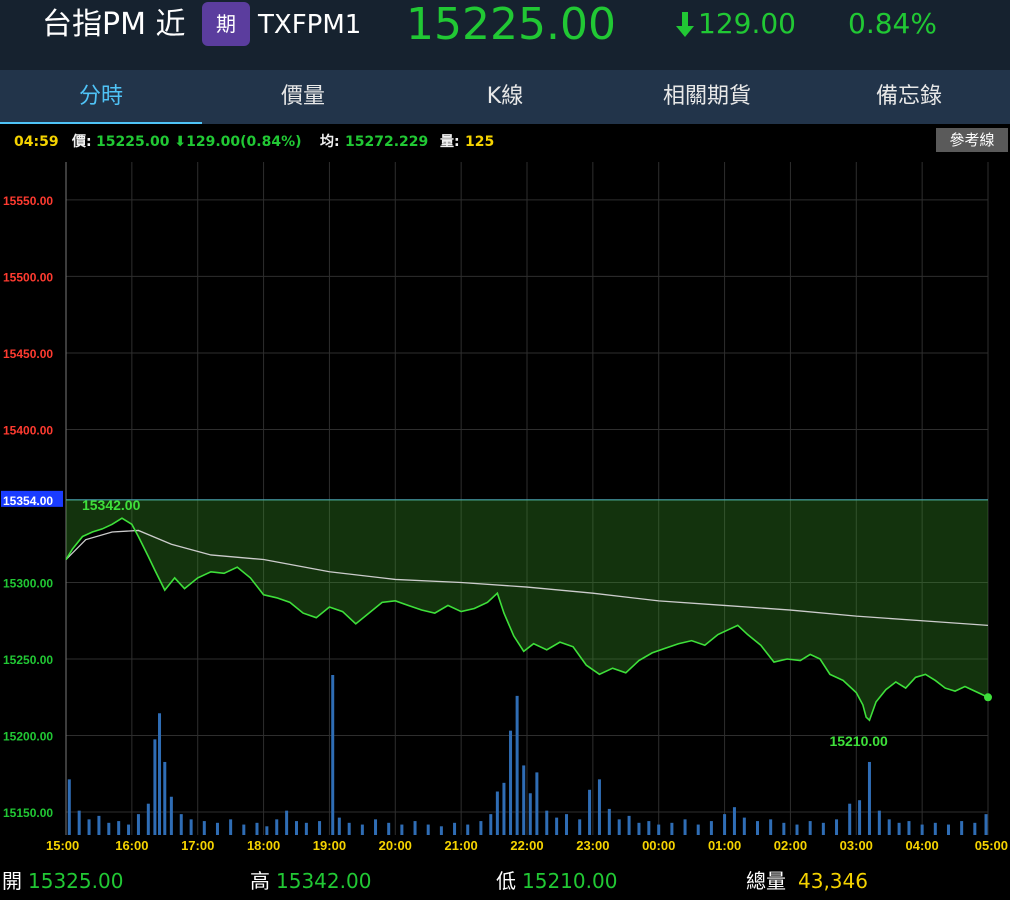 The image size is (1010, 900). Describe the element at coordinates (858, 741) in the screenshot. I see `low-price-label: 15210.00` at that location.